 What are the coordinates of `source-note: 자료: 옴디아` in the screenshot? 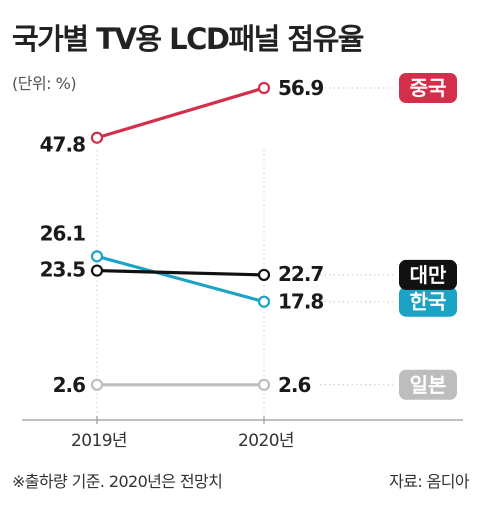 It's located at (429, 481).